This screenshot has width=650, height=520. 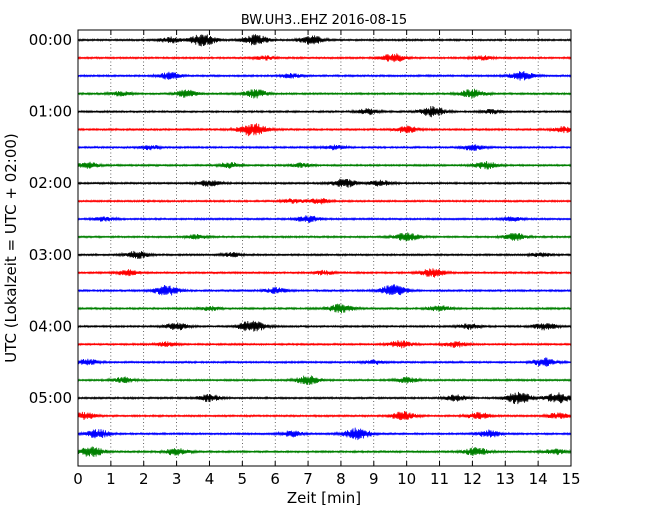 I want to click on x-tick-label: 13, so click(x=505, y=479).